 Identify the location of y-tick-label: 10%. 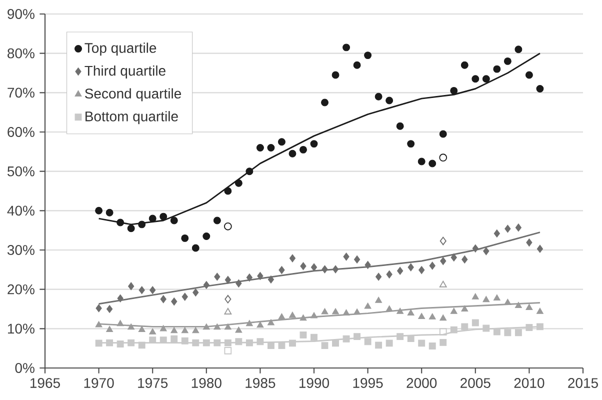
(21, 329).